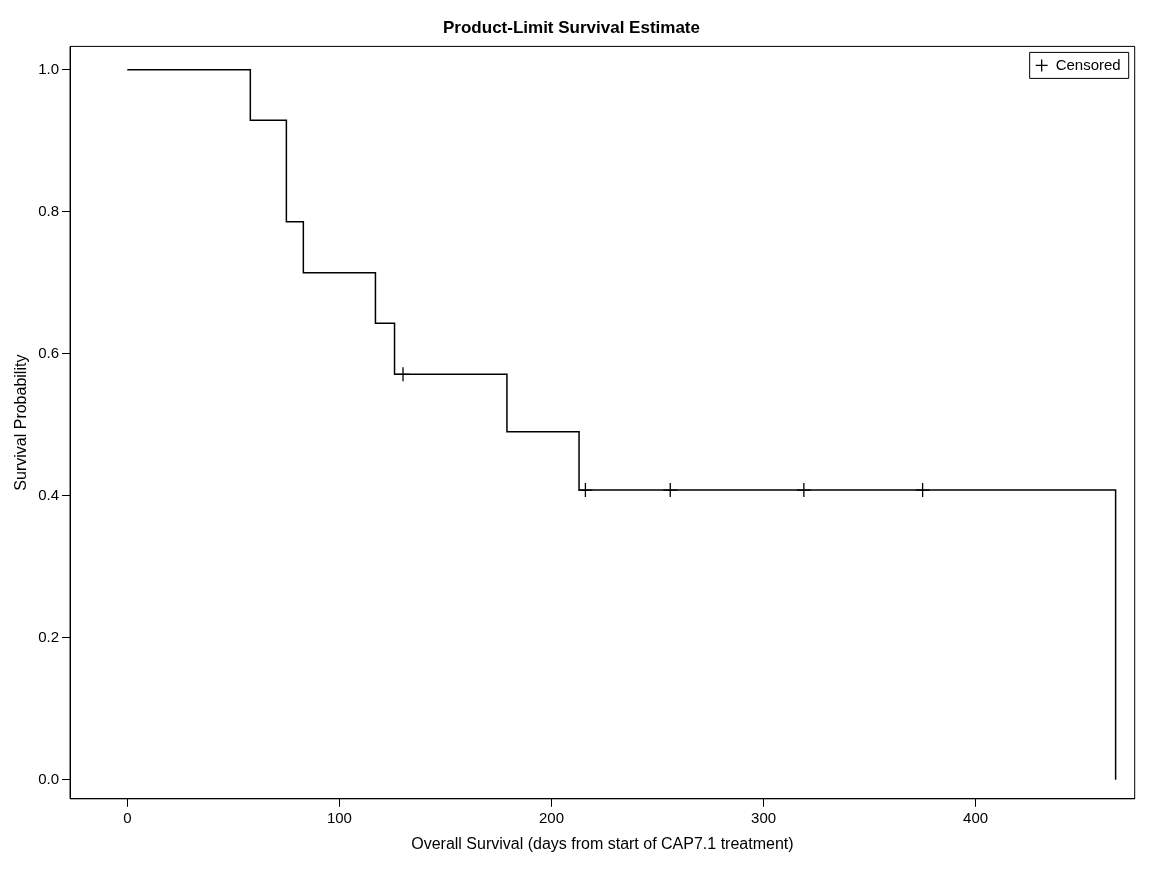 The image size is (1151, 870). What do you see at coordinates (21, 422) in the screenshot?
I see `y-axis-title: Survival Probability` at bounding box center [21, 422].